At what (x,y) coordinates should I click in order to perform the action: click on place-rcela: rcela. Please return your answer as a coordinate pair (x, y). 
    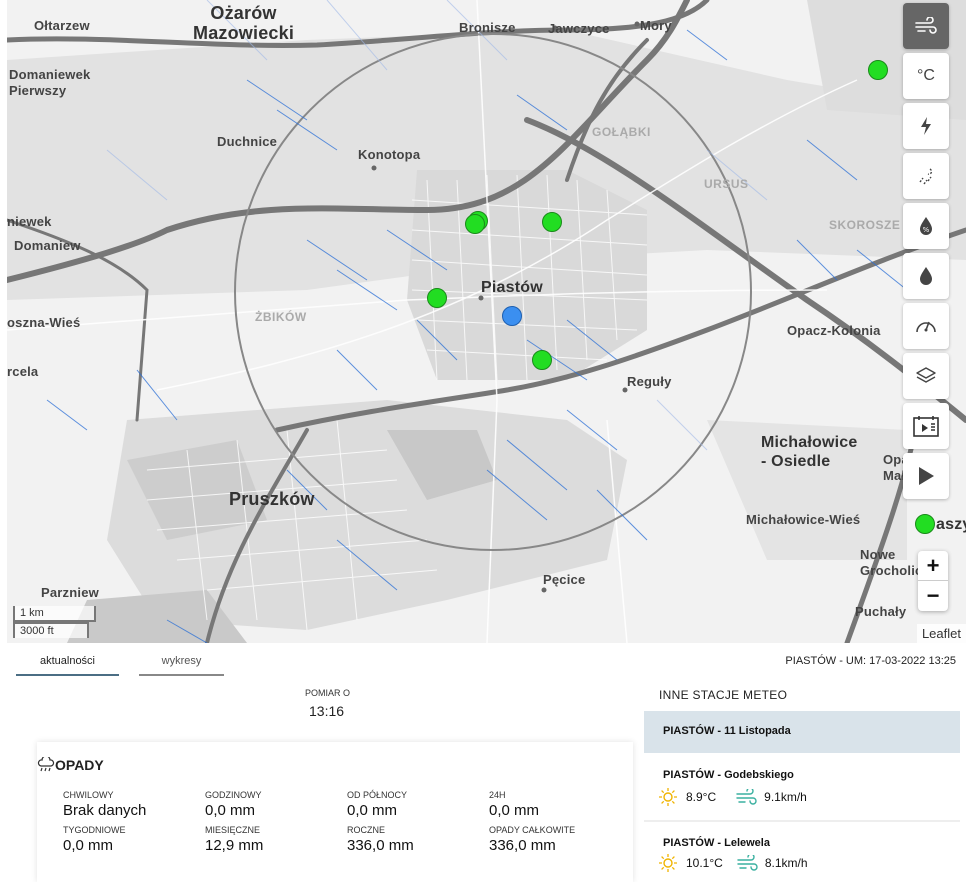
    Looking at the image, I should click on (23, 371).